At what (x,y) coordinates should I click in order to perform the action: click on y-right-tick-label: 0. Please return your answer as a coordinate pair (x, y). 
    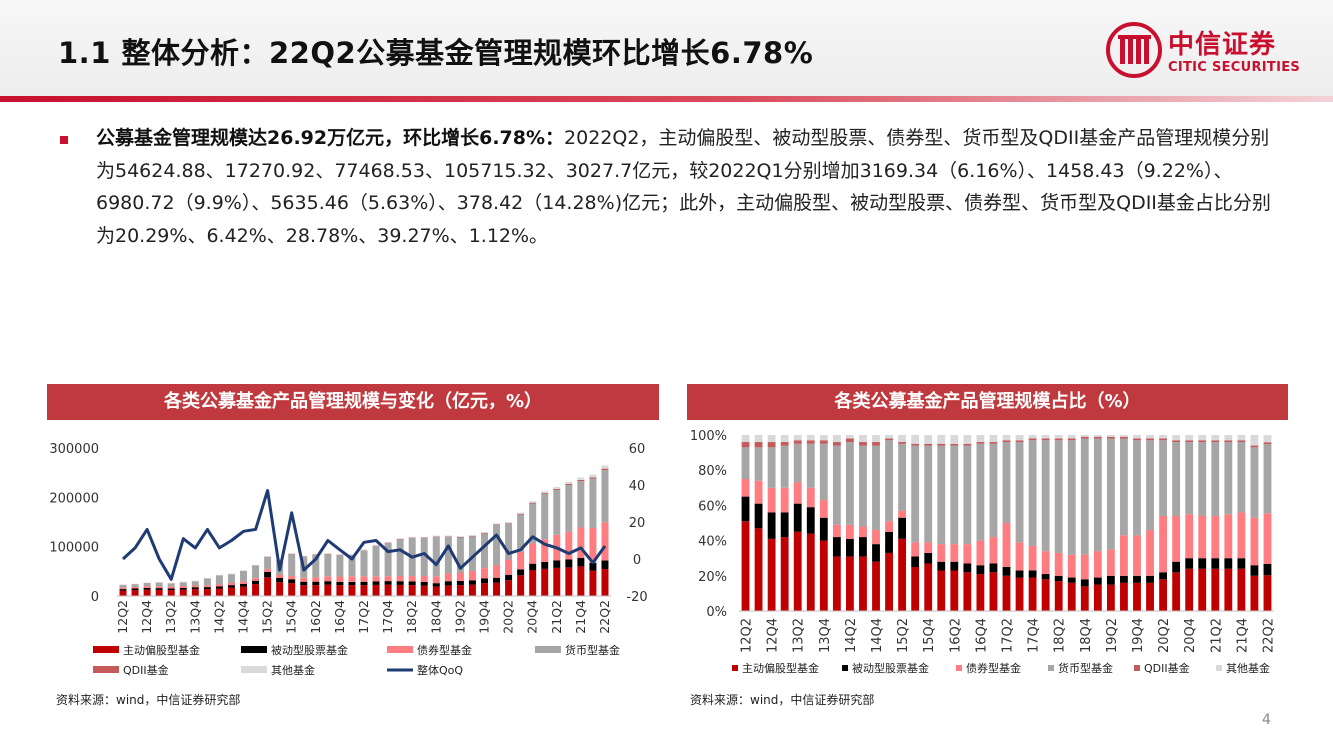
    Looking at the image, I should click on (637, 560).